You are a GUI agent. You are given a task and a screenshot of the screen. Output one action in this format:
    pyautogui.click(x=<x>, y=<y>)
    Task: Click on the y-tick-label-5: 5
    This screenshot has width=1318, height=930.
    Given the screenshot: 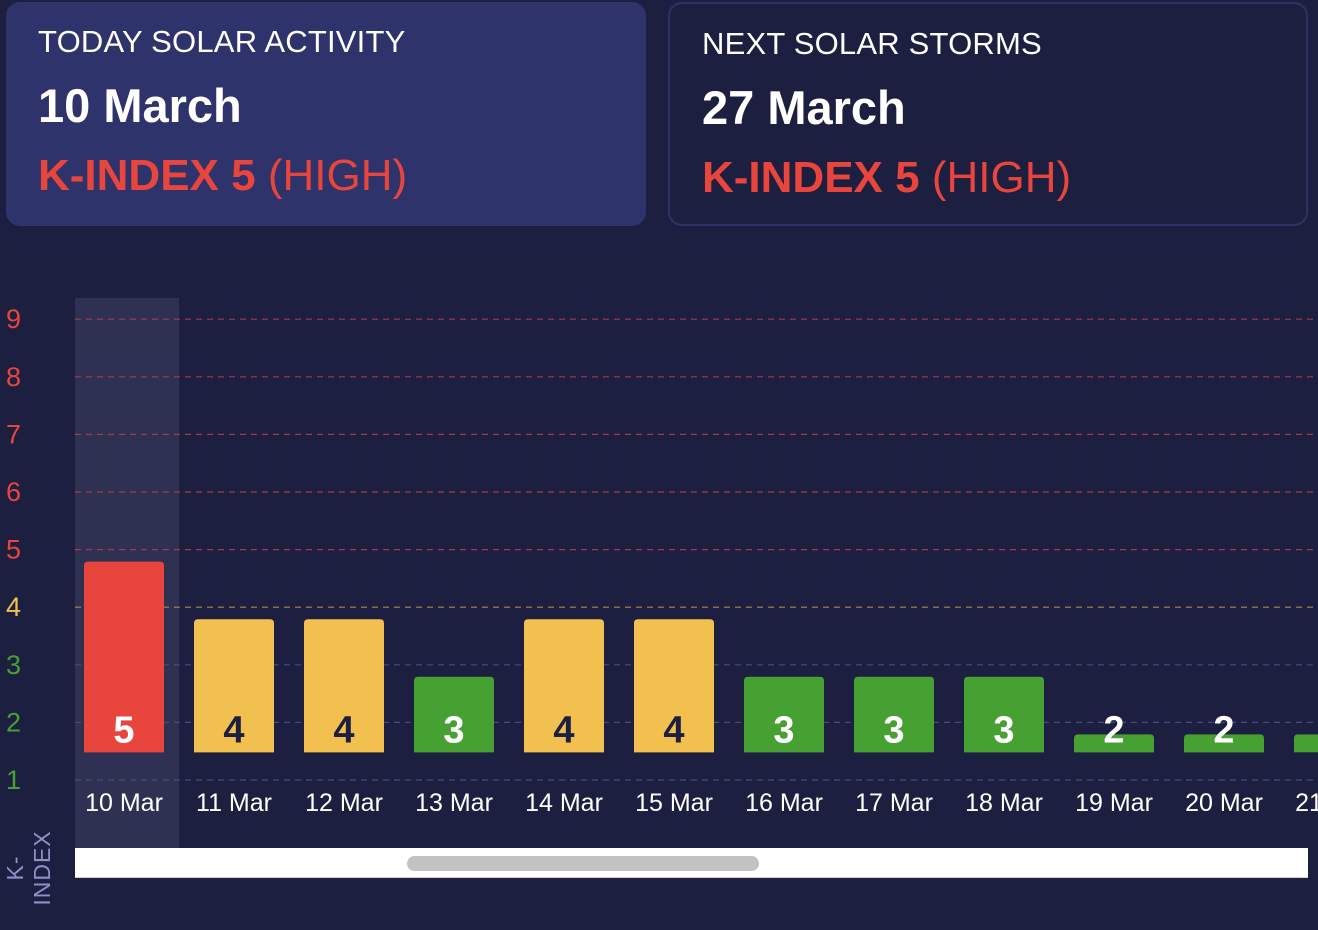 What is the action you would take?
    pyautogui.click(x=13, y=550)
    